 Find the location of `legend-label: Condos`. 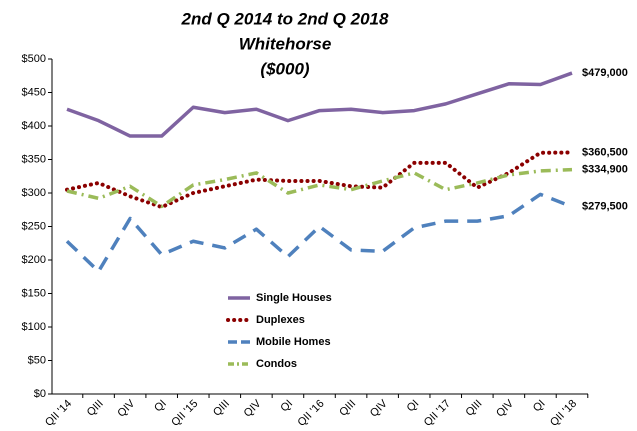

legend-label: Condos is located at coordinates (276, 364).